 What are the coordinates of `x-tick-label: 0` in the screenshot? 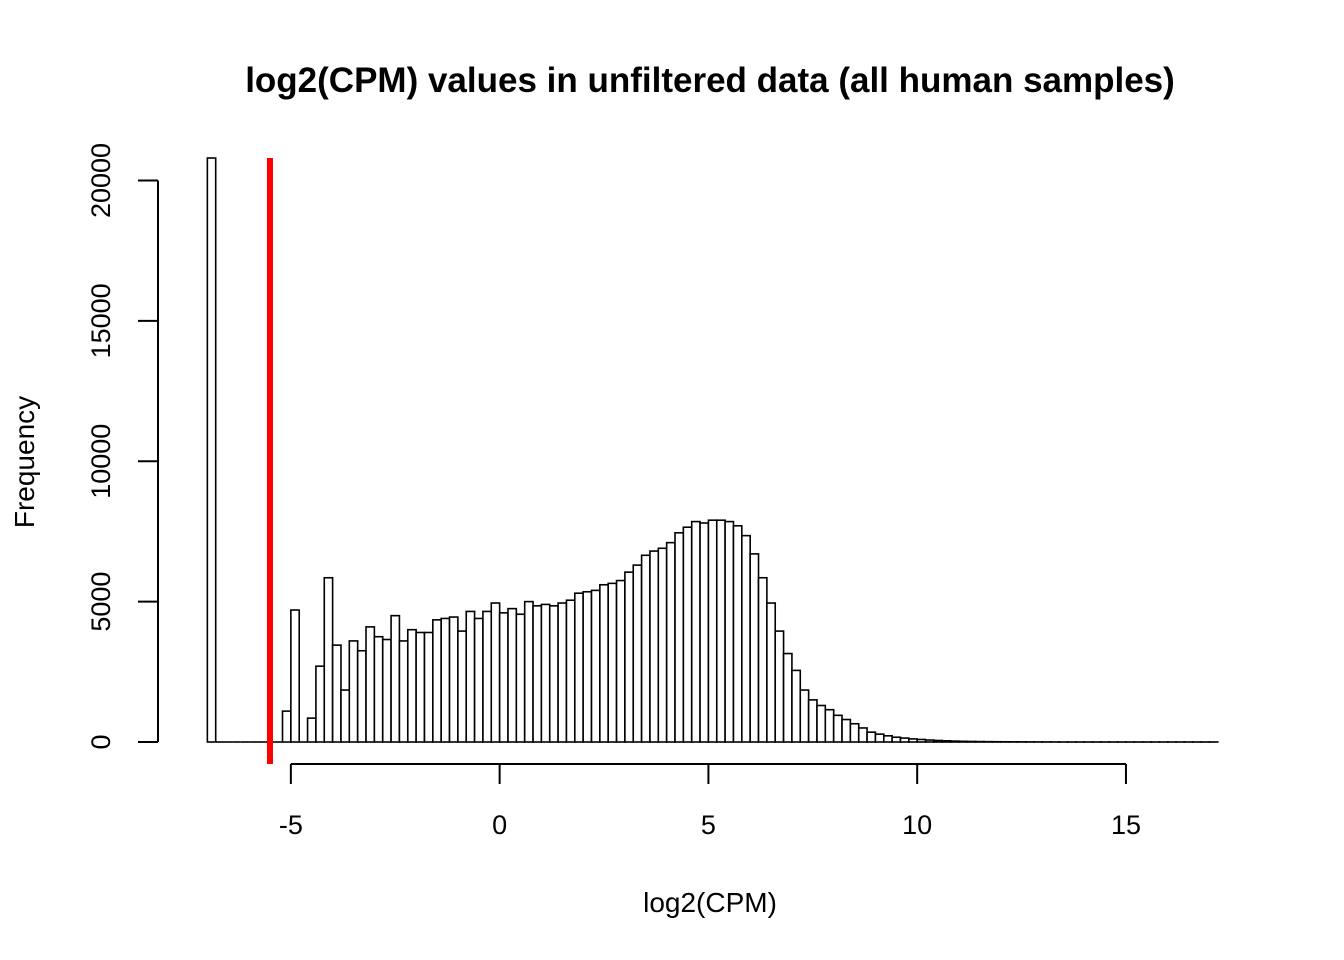 It's located at (499, 825).